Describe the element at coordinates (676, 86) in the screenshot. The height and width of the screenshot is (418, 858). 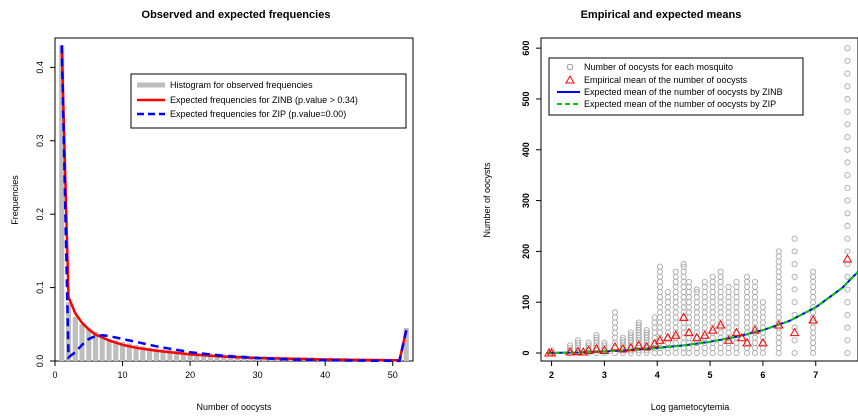
I see `right-legend-box` at that location.